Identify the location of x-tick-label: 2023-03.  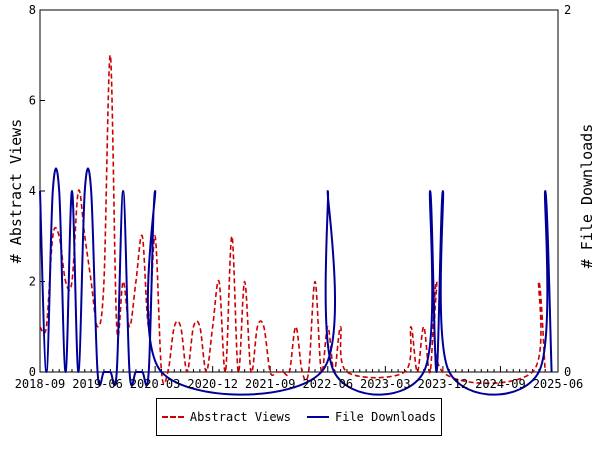
(385, 384).